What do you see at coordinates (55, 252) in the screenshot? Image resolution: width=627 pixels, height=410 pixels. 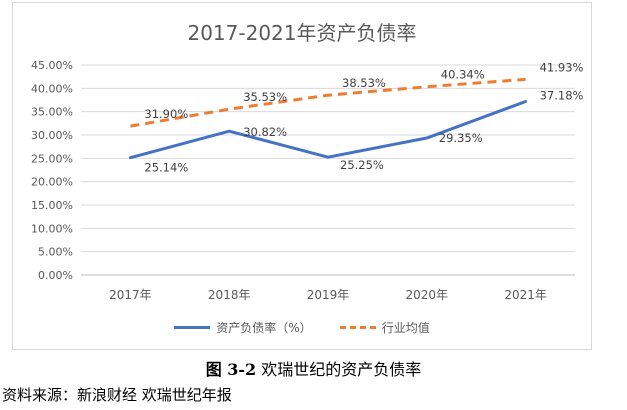 I see `y-tick-label: 5.00%` at bounding box center [55, 252].